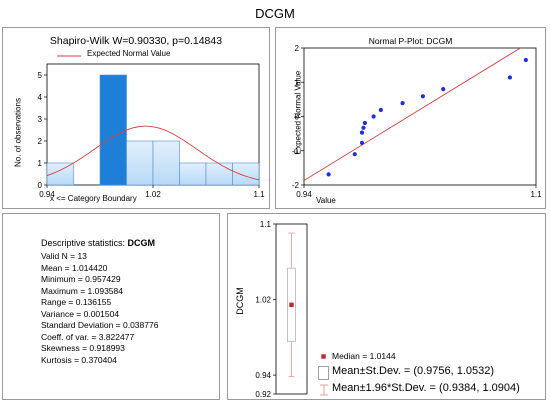  I want to click on boxplot-plot-frame, so click(291, 309).